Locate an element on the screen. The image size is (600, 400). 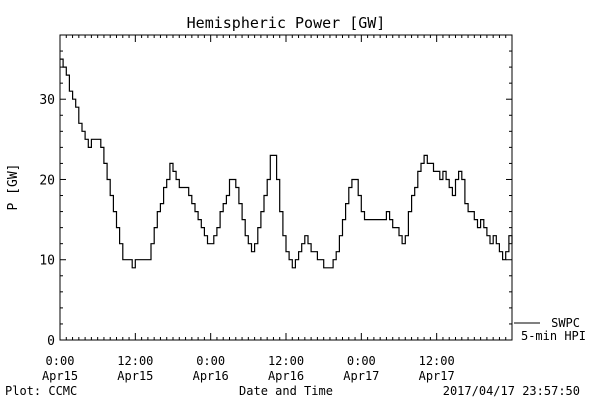
legend: SWPC 5-min HPI is located at coordinates (550, 329).